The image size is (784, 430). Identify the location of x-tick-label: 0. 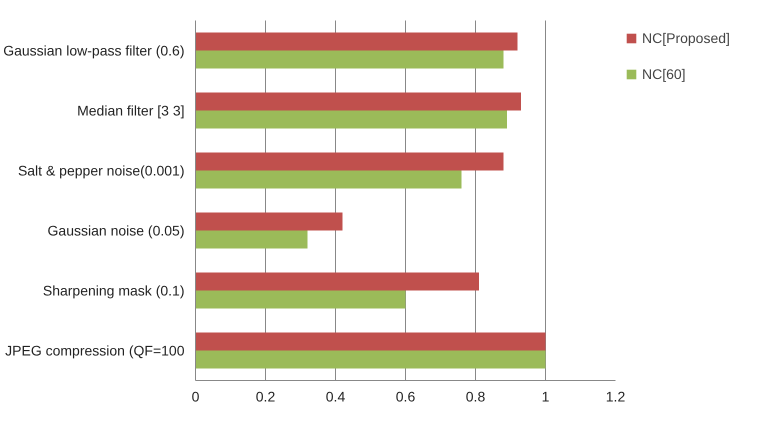
(196, 396).